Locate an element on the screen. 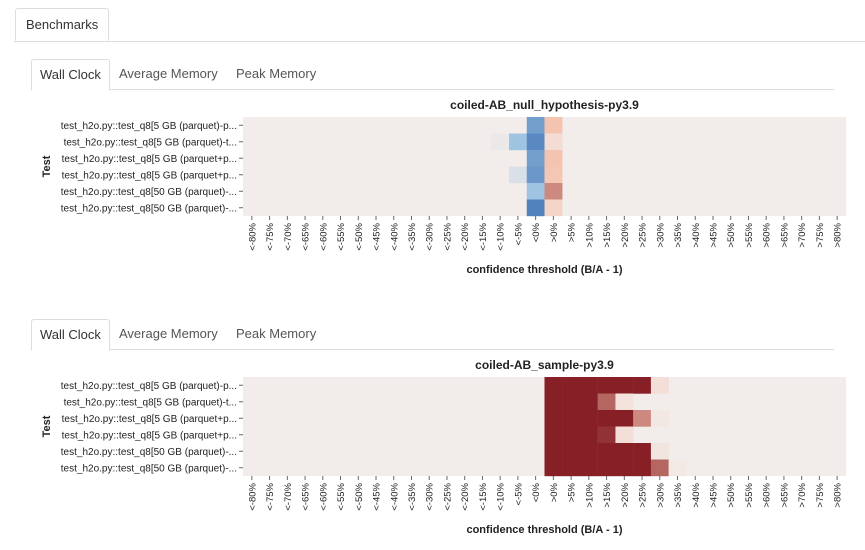  x-tick-label: <-20% is located at coordinates (465, 236).